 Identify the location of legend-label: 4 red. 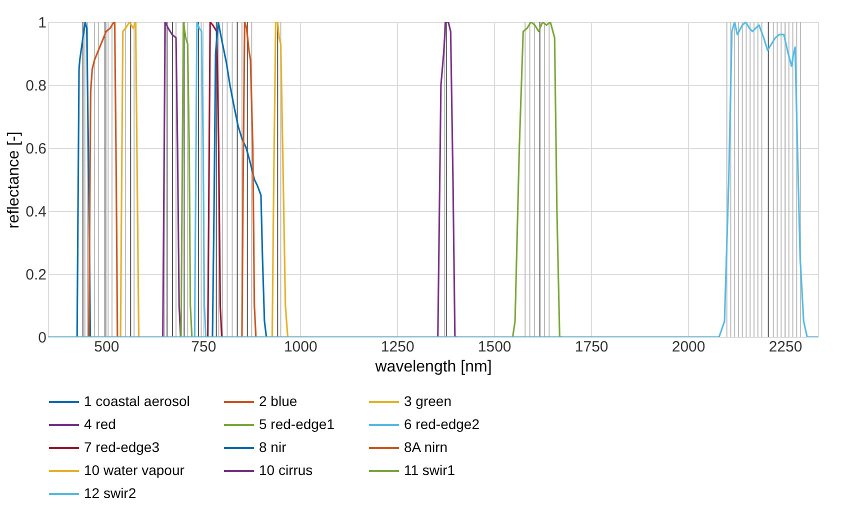
(100, 424).